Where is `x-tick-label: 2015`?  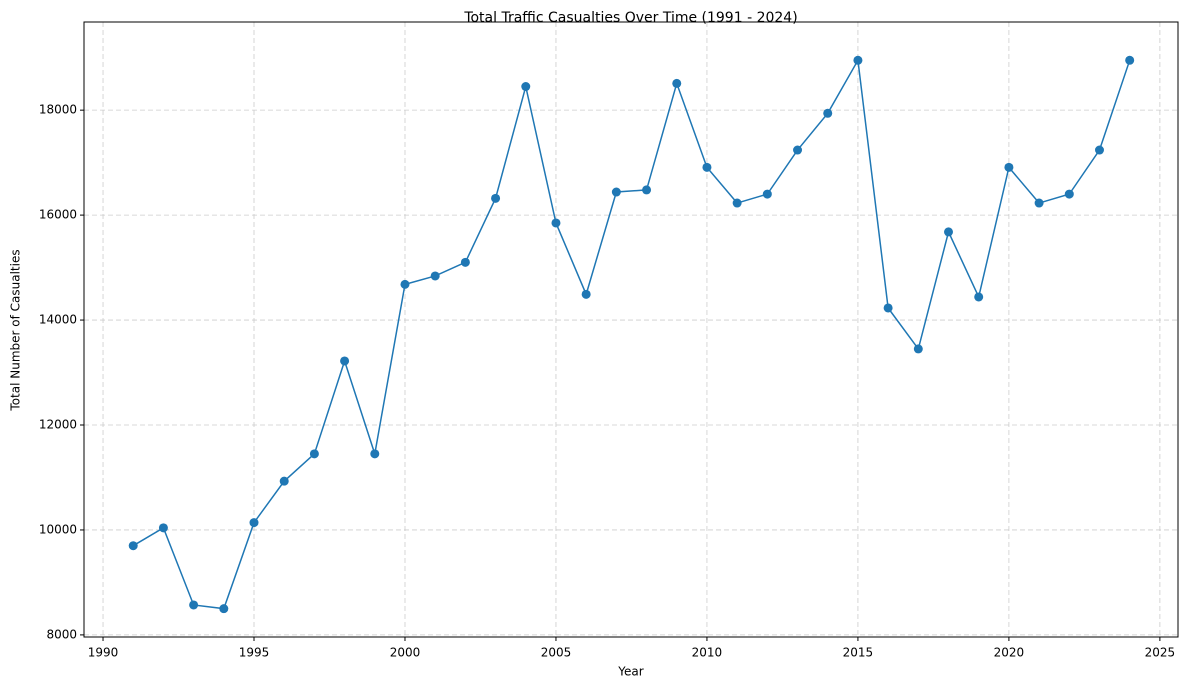
x-tick-label: 2015 is located at coordinates (858, 653).